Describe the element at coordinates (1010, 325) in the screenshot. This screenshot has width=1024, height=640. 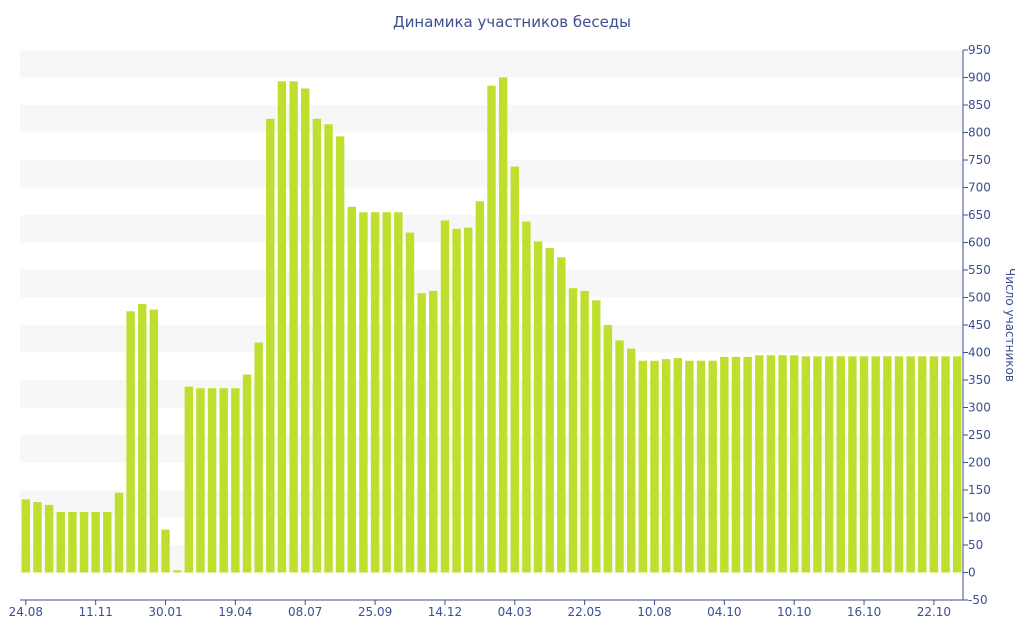
I see `y-axis-title: Число участников` at that location.